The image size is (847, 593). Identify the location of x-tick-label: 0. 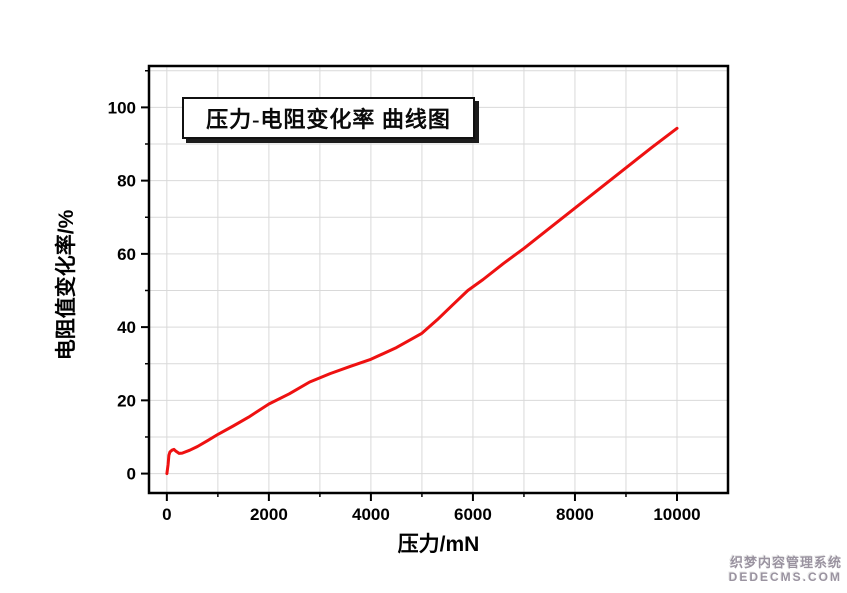
(166, 514).